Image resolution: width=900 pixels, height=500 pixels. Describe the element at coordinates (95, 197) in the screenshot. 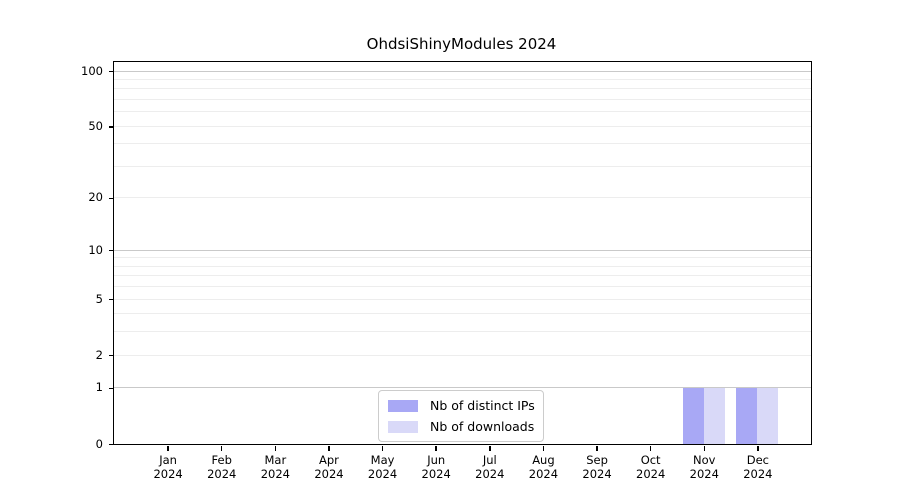

I see `y-tick-label: 20` at that location.